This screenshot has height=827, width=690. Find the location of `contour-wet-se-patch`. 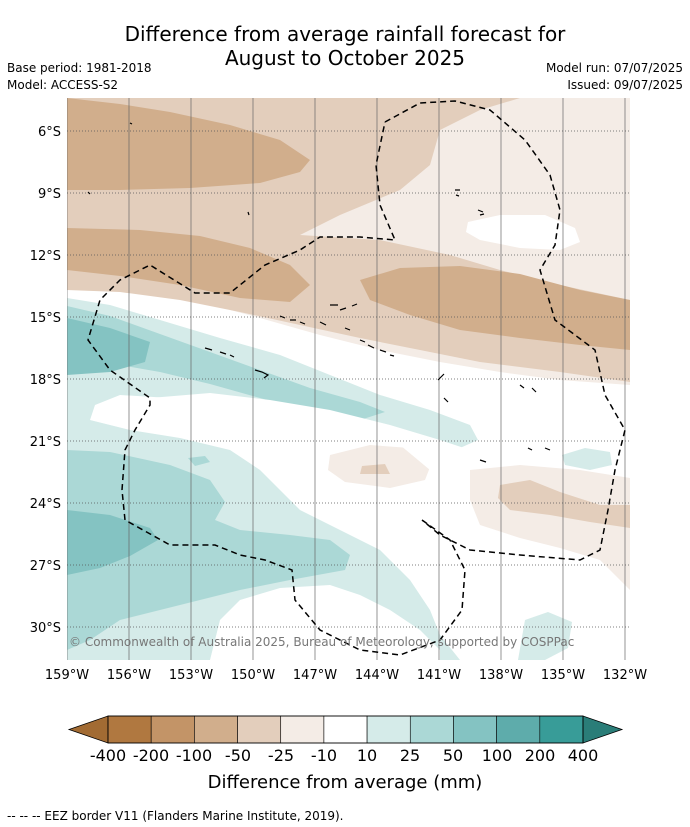

contour-wet-se-patch is located at coordinates (545, 636).